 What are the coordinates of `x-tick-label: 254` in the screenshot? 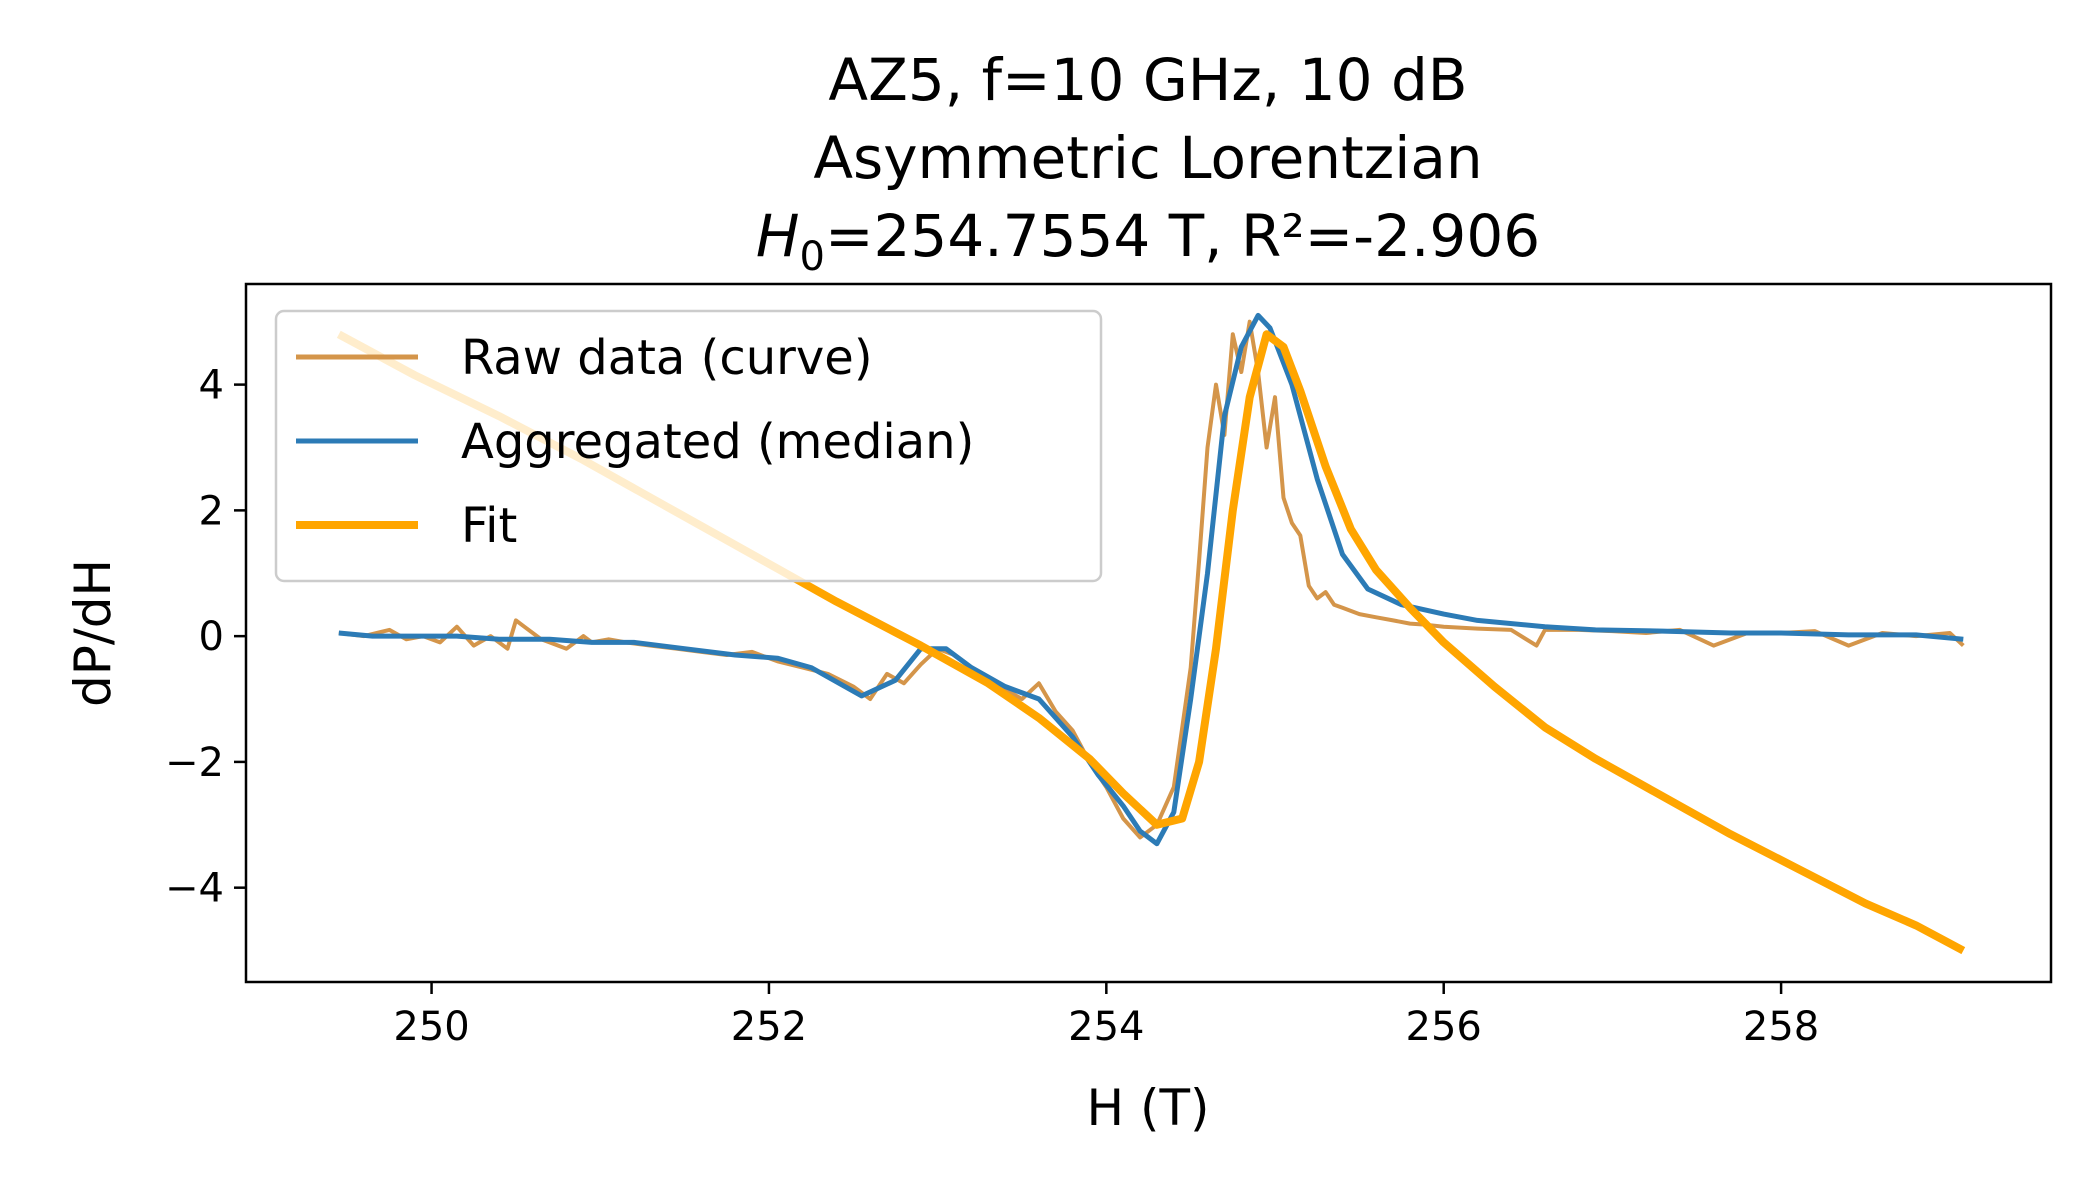 It's located at (1106, 1027).